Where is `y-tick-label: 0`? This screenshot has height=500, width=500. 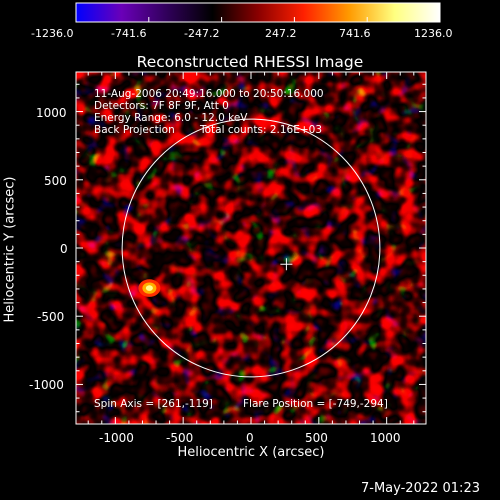
y-tick-label: 0 is located at coordinates (64, 249).